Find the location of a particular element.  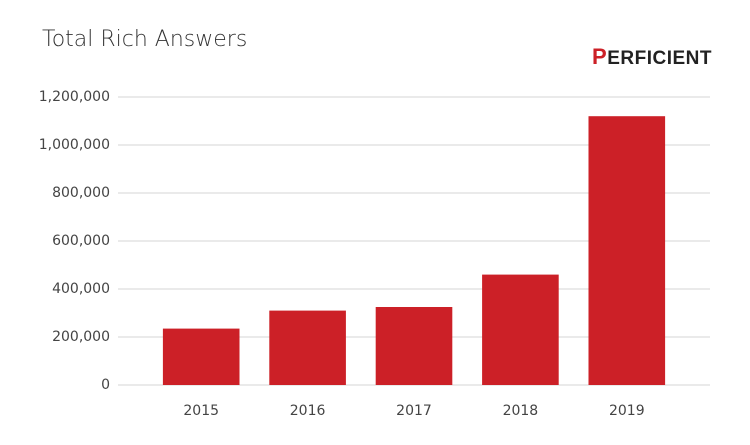

x-tick-label: 2019 is located at coordinates (627, 411).